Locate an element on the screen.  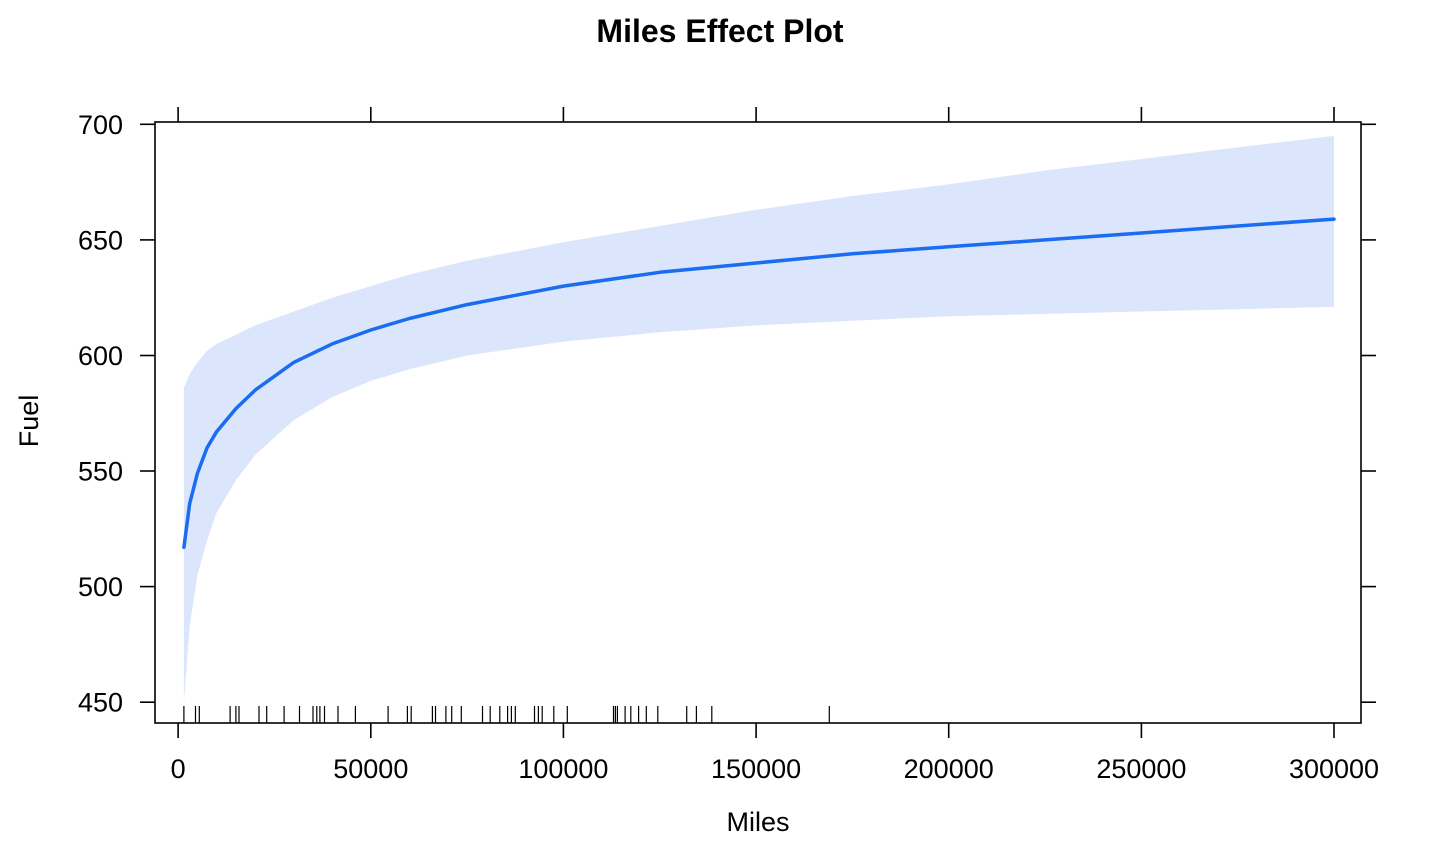
x-tick-label: 200000 is located at coordinates (949, 769).